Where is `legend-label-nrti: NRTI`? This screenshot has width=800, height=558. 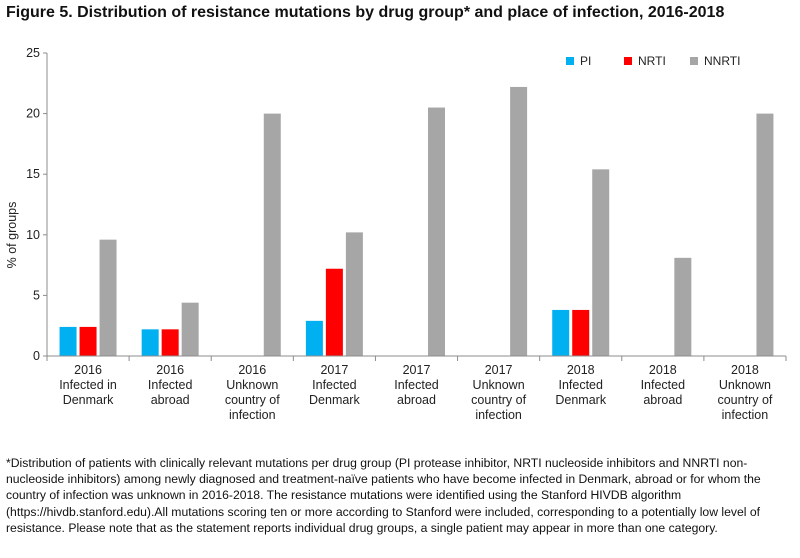
legend-label-nrti: NRTI is located at coordinates (652, 61).